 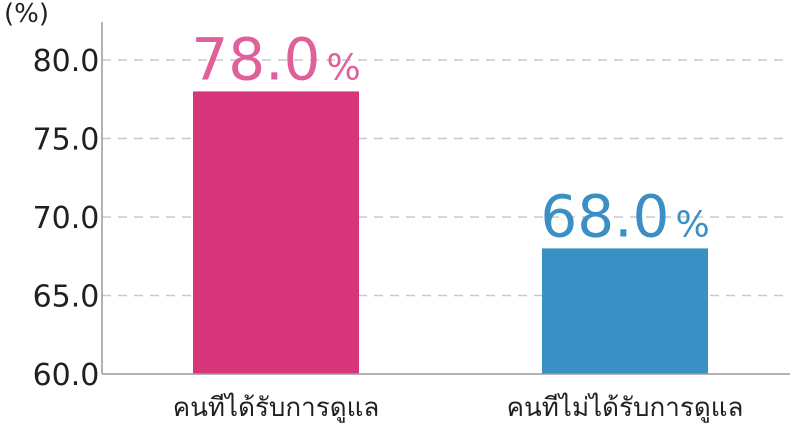 I want to click on value-label: 78.0%, so click(x=275, y=59).